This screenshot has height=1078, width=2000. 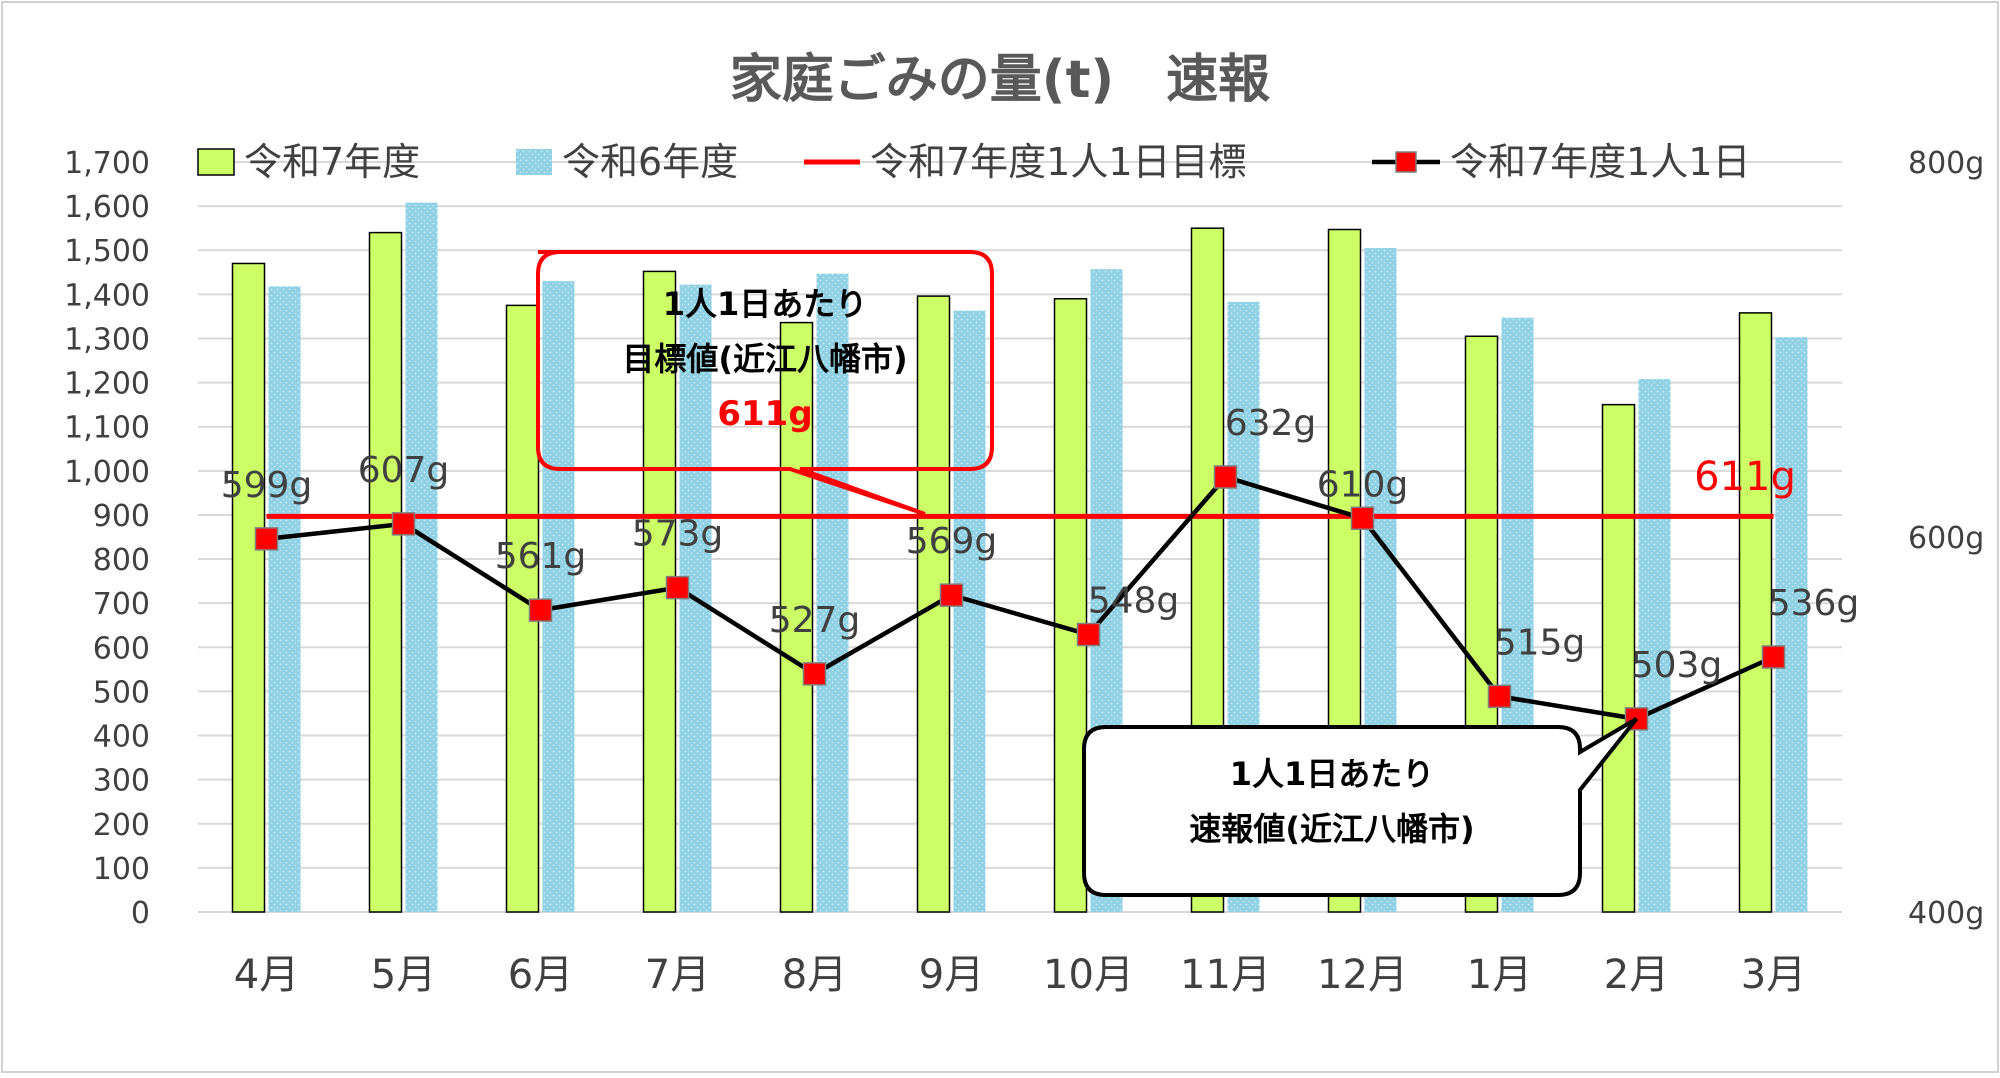 What do you see at coordinates (1499, 975) in the screenshot?
I see `x-tick-label: 1月` at bounding box center [1499, 975].